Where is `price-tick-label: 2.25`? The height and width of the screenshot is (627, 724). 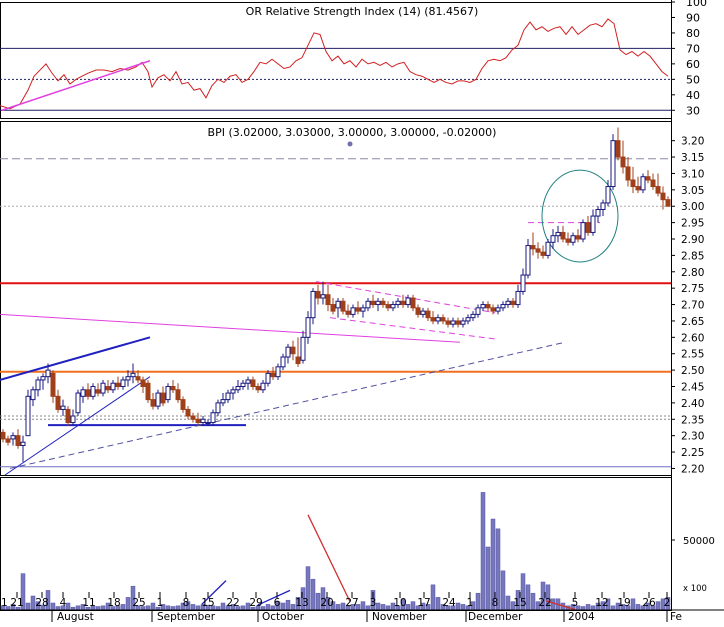 price-tick-label: 2.25 is located at coordinates (692, 453).